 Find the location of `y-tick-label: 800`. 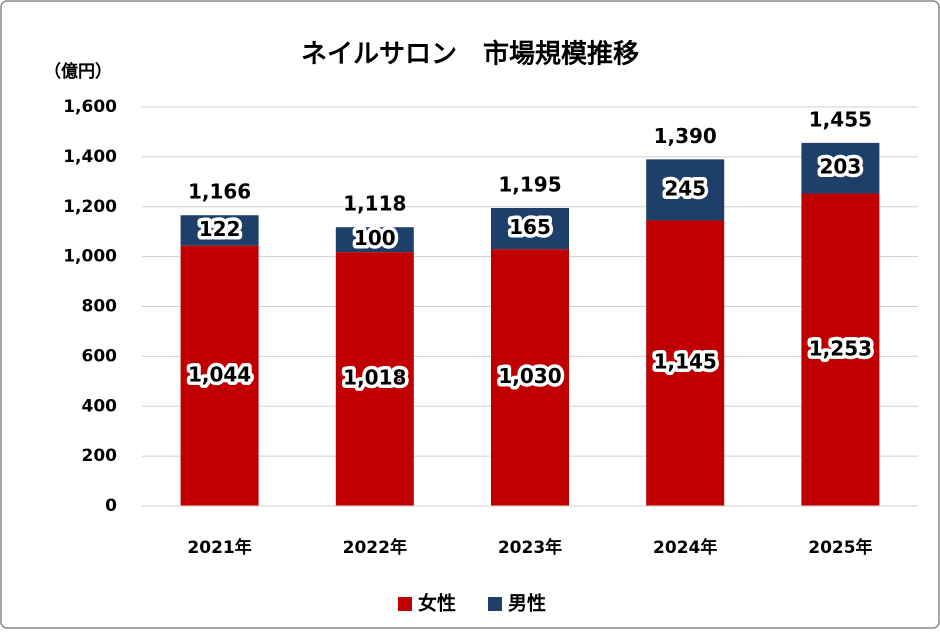

y-tick-label: 800 is located at coordinates (100, 307).